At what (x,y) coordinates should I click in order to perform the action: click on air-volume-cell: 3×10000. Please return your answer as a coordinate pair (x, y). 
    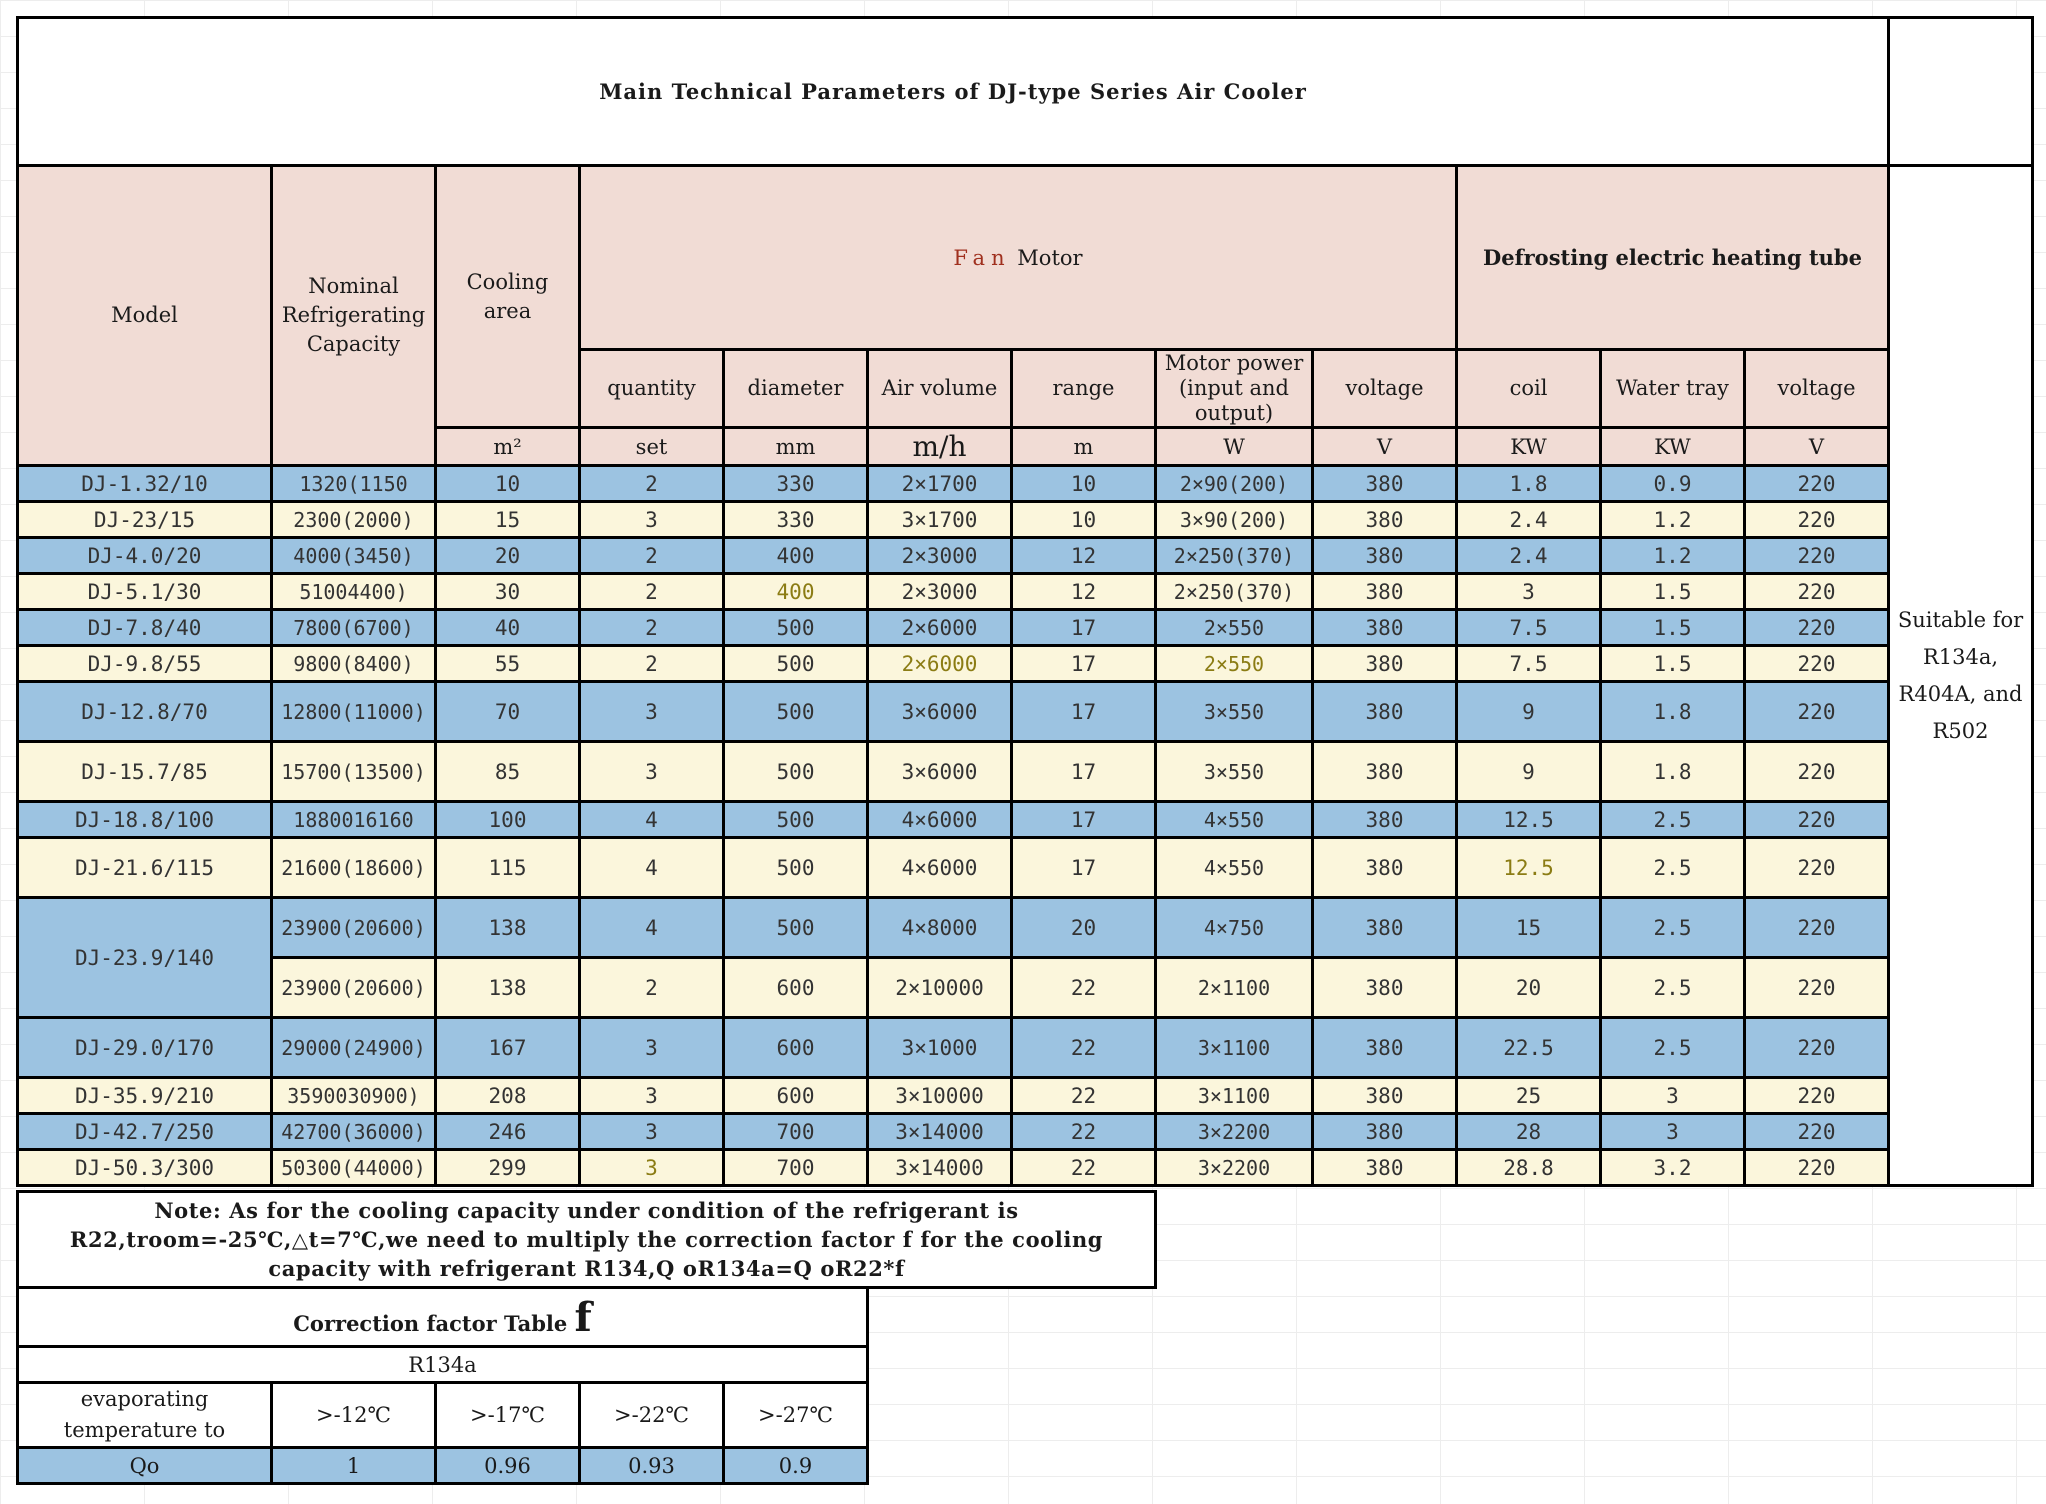
    Looking at the image, I should click on (939, 1095).